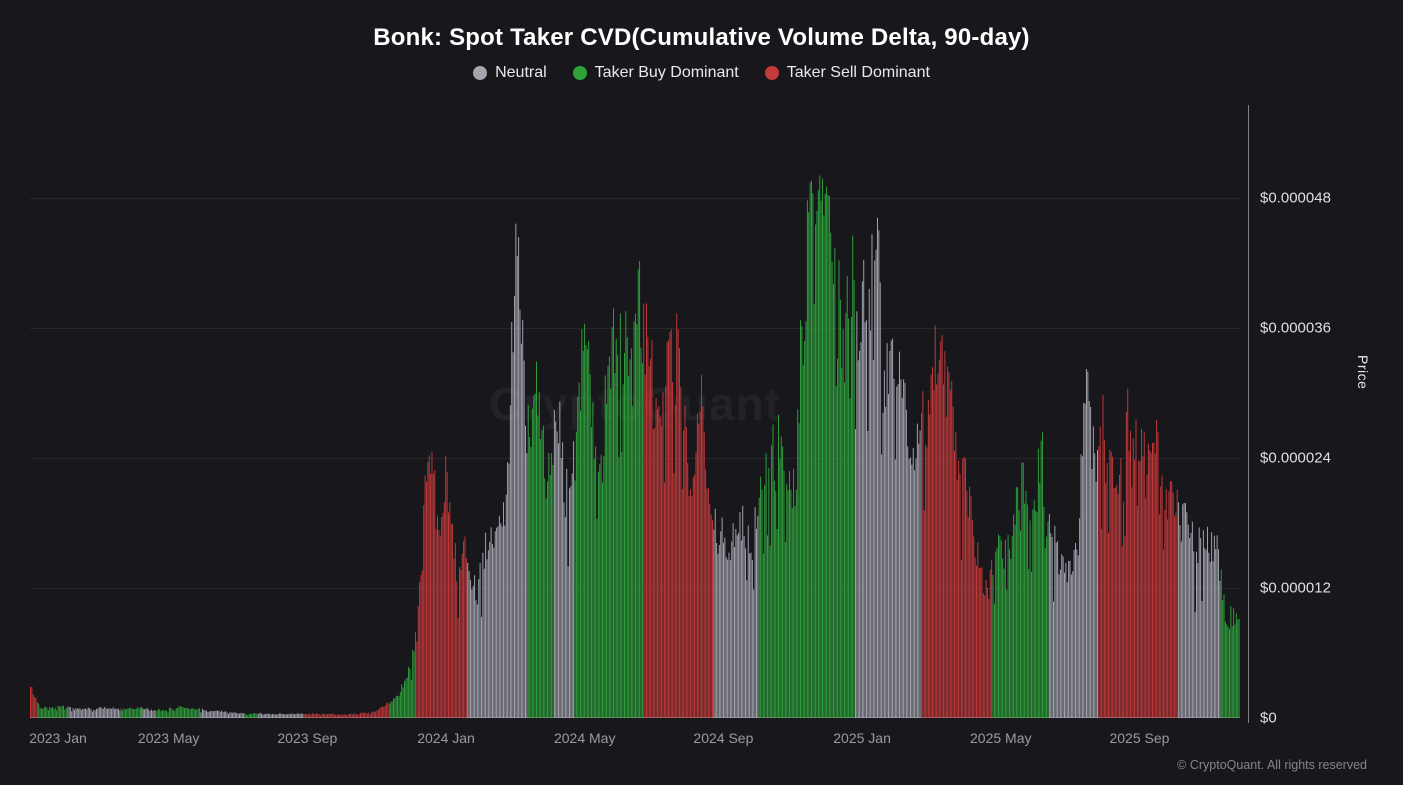 The width and height of the screenshot is (1403, 785). What do you see at coordinates (58, 738) in the screenshot?
I see `x-axis-tick-label: 2023 Jan` at bounding box center [58, 738].